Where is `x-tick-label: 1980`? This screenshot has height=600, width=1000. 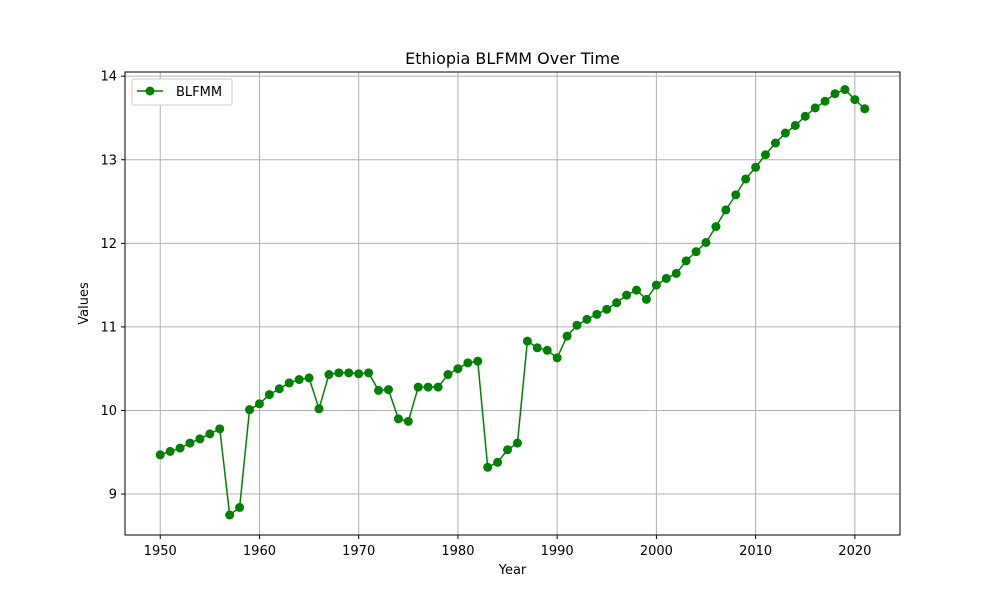
x-tick-label: 1980 is located at coordinates (457, 551).